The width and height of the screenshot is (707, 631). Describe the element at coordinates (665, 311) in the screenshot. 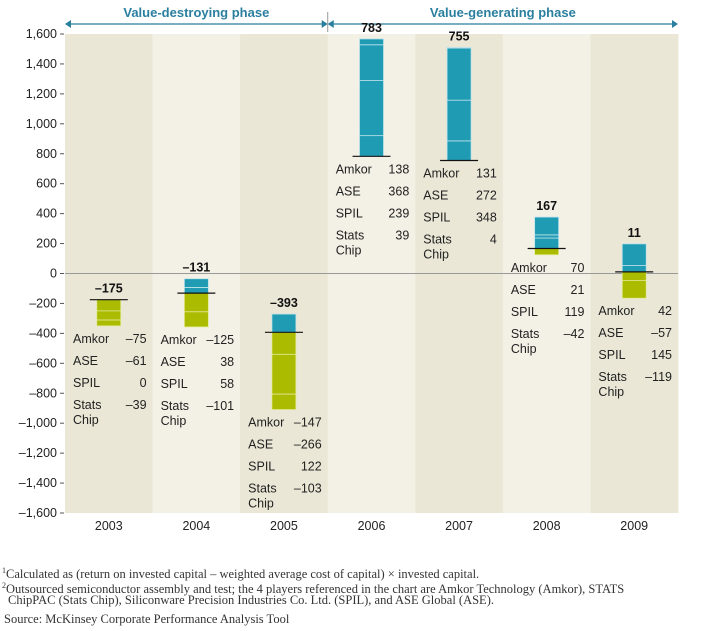

I see `series-value-label: 42` at that location.